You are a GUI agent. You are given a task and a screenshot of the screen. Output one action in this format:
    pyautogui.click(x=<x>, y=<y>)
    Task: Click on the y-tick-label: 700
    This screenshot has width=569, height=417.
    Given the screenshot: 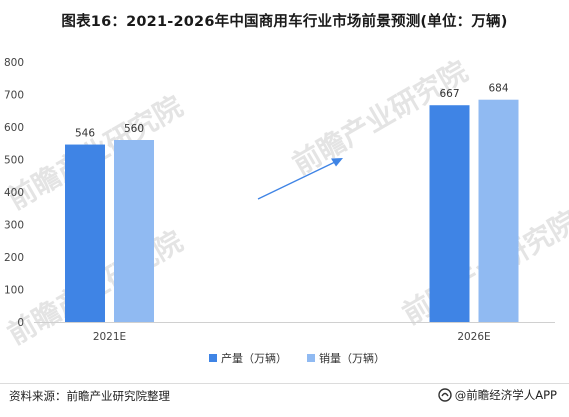 What is the action you would take?
    pyautogui.click(x=14, y=96)
    